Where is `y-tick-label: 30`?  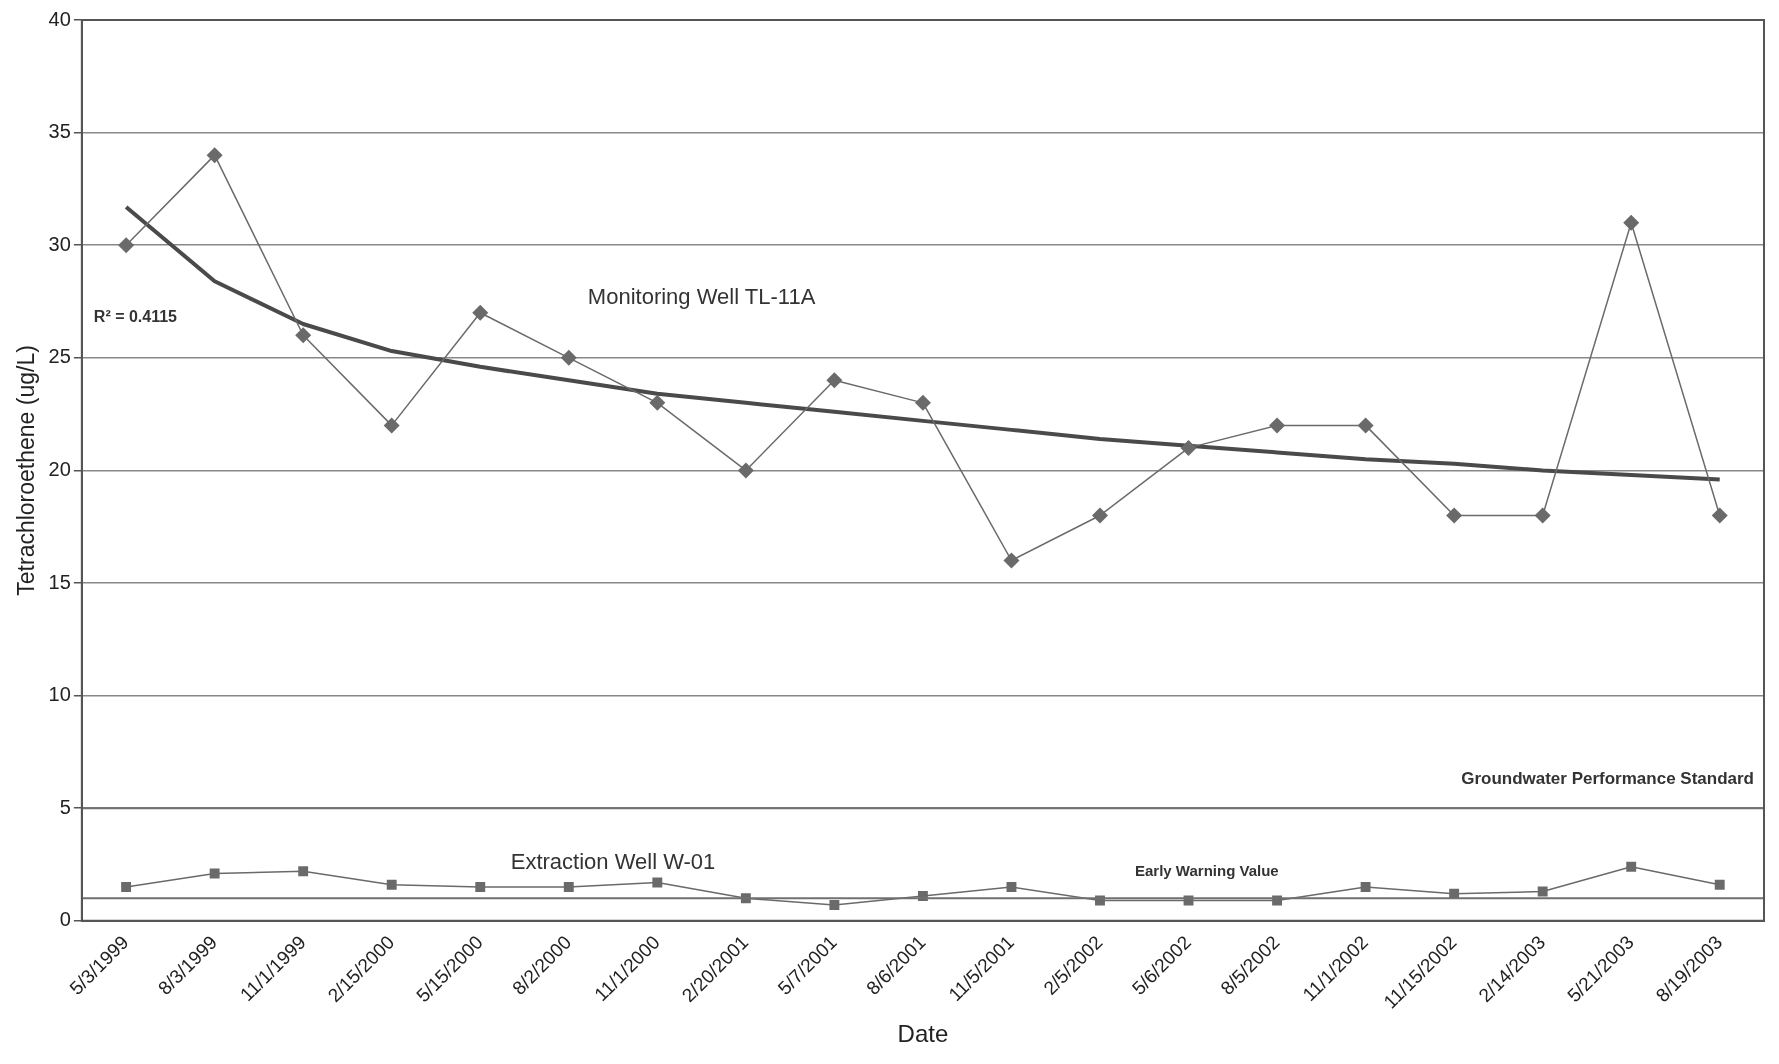
y-tick-label: 30 is located at coordinates (59, 243).